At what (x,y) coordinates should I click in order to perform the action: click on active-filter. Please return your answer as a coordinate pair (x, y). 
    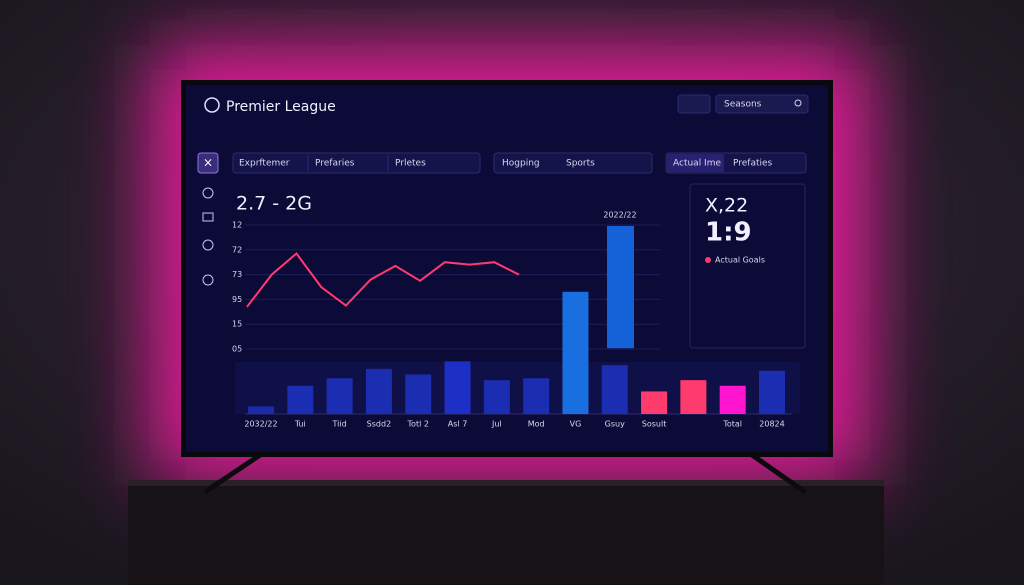
    Looking at the image, I should click on (695, 163).